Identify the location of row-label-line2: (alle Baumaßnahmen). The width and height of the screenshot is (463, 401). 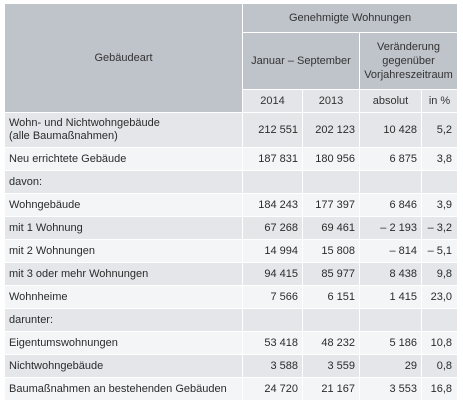
(63, 136).